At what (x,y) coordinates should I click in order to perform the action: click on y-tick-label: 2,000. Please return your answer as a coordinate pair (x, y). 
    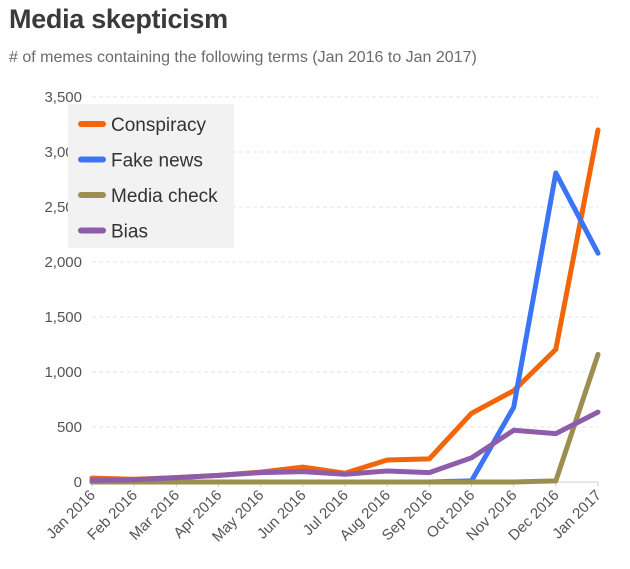
    Looking at the image, I should click on (63, 262).